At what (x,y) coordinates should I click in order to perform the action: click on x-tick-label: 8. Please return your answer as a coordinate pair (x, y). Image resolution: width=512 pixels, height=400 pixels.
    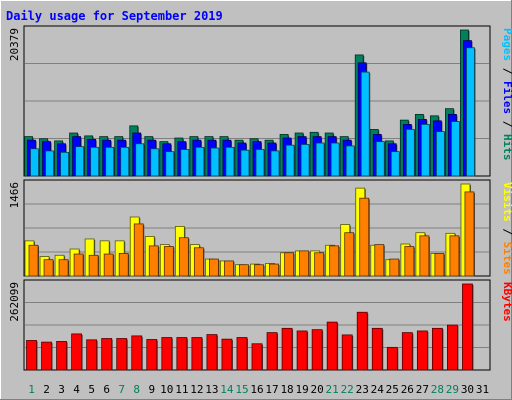
    Looking at the image, I should click on (136, 389).